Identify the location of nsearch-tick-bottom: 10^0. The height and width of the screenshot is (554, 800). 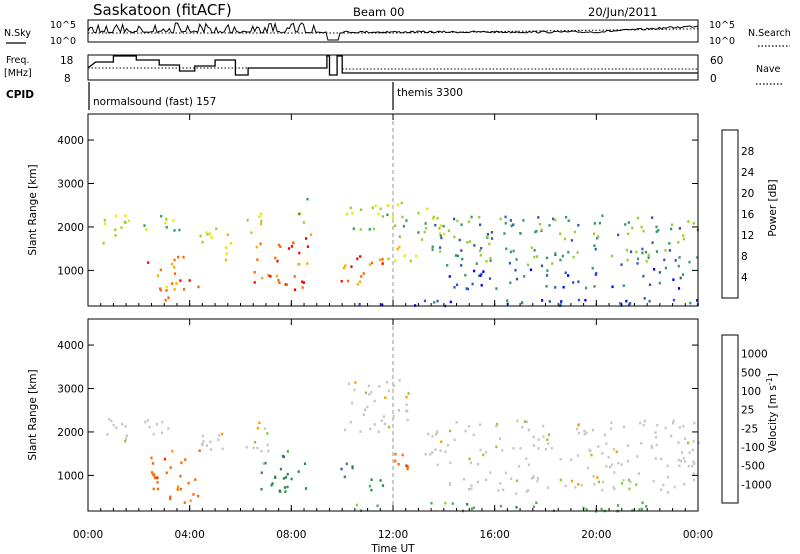
(722, 41).